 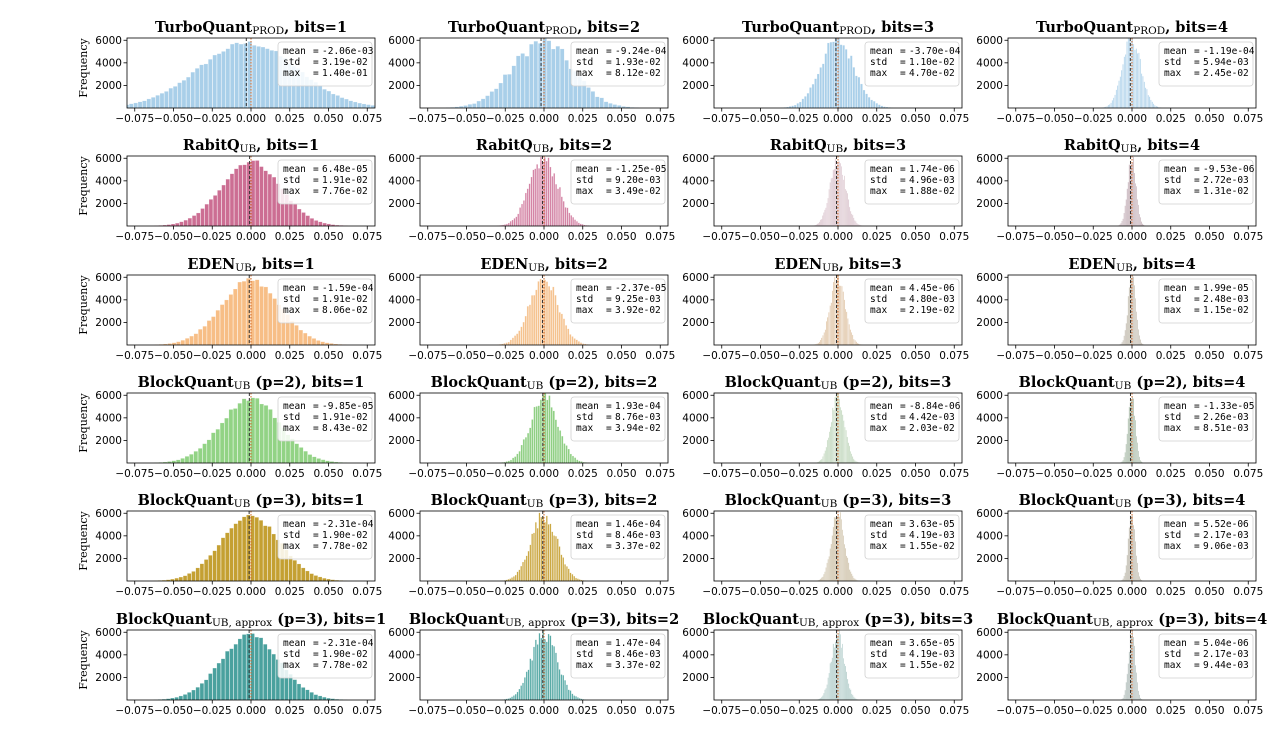 What do you see at coordinates (760, 711) in the screenshot?
I see `x-tick-label: −0.050` at bounding box center [760, 711].